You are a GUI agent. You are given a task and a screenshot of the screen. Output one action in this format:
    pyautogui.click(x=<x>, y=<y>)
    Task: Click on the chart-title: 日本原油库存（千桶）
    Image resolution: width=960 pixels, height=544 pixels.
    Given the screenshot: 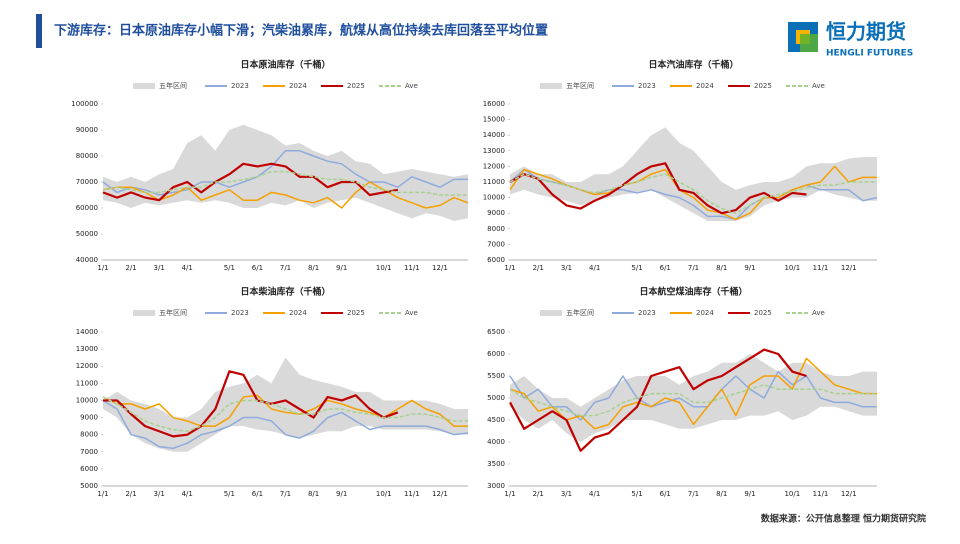 What is the action you would take?
    pyautogui.click(x=285, y=65)
    